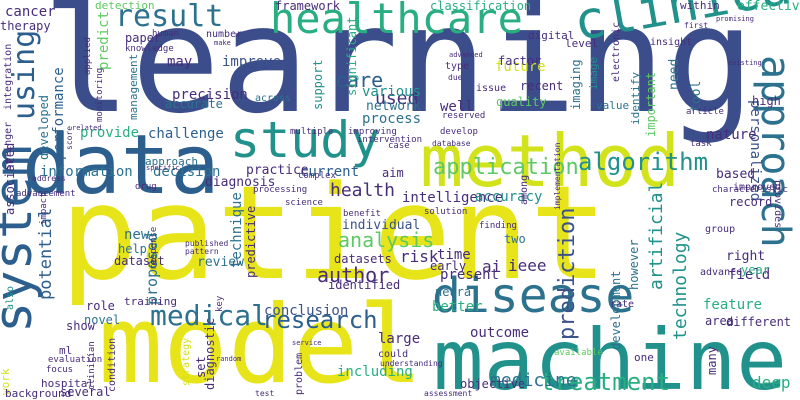 This screenshot has height=400, width=800. What do you see at coordinates (220, 262) in the screenshot?
I see `word-review: review` at bounding box center [220, 262].